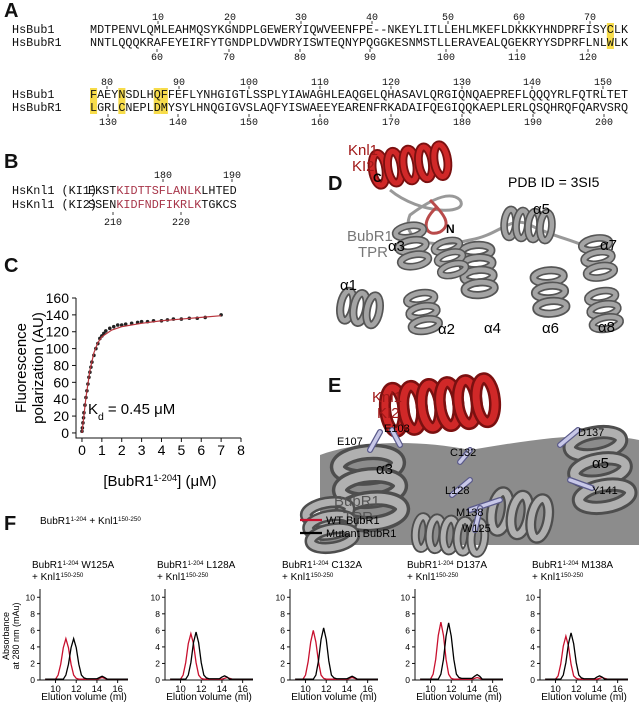 This screenshot has width=639, height=706. What do you see at coordinates (11, 11) in the screenshot?
I see `panel-letter: A` at bounding box center [11, 11].